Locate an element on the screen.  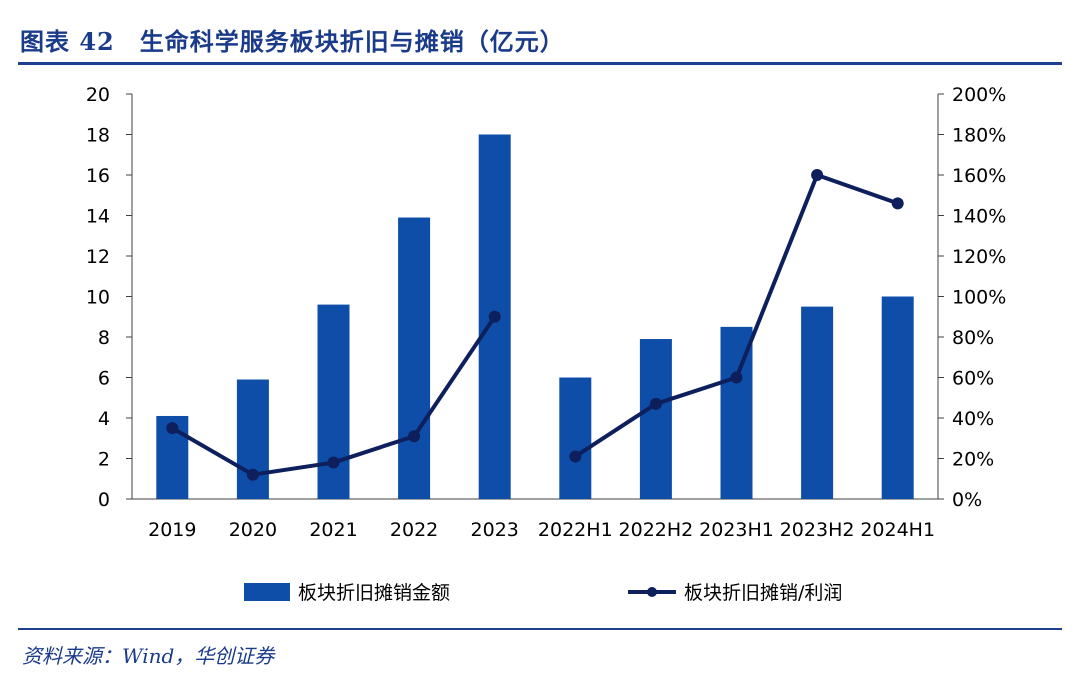
x-tick-label: 2023H1 is located at coordinates (736, 530).